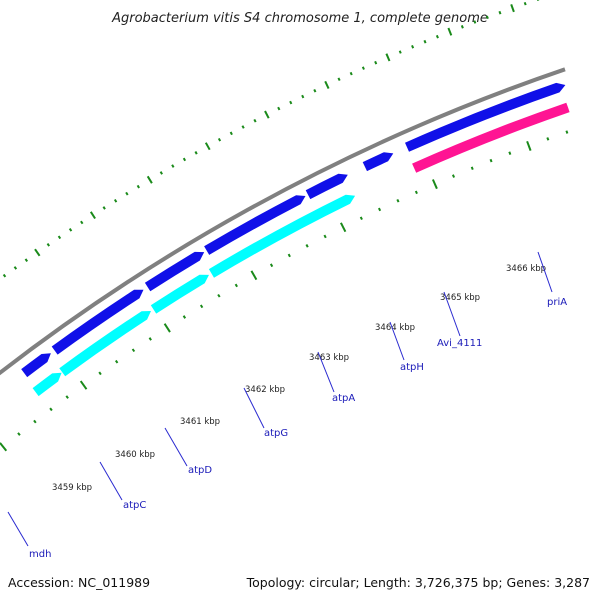 Image resolution: width=600 pixels, height=600 pixels. Describe the element at coordinates (412, 367) in the screenshot. I see `gene-label: atpH` at that location.